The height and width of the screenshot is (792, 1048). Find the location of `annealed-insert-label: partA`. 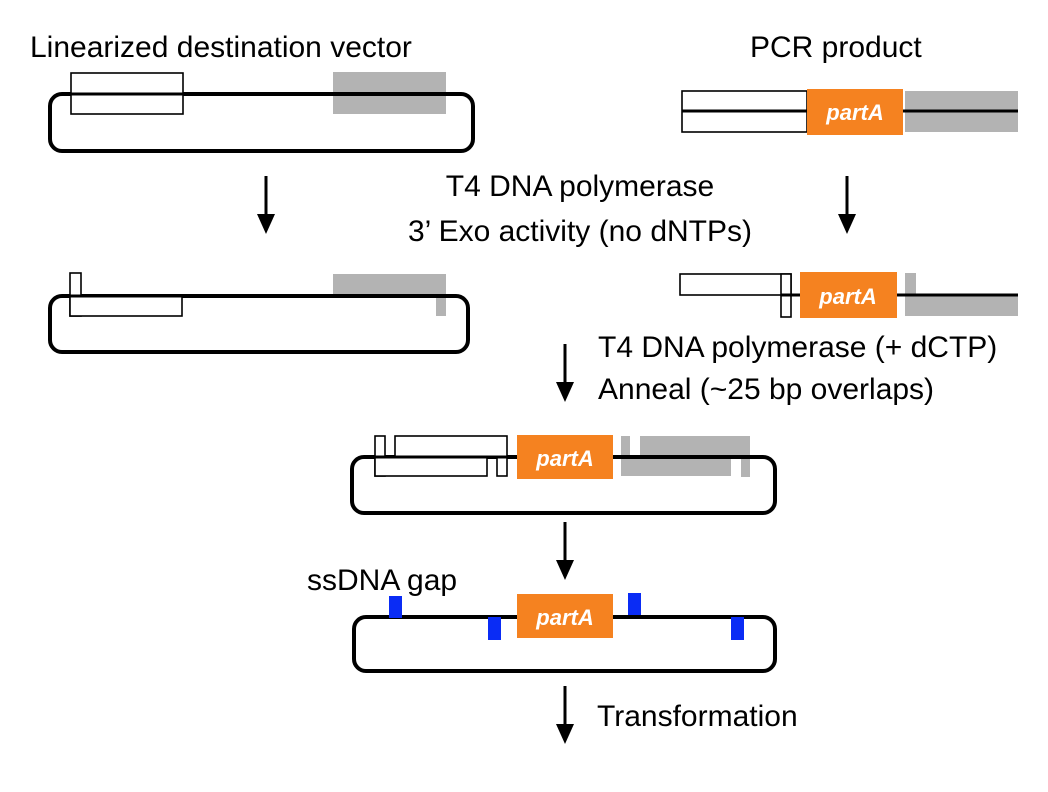

annealed-insert-label: partA is located at coordinates (564, 458).